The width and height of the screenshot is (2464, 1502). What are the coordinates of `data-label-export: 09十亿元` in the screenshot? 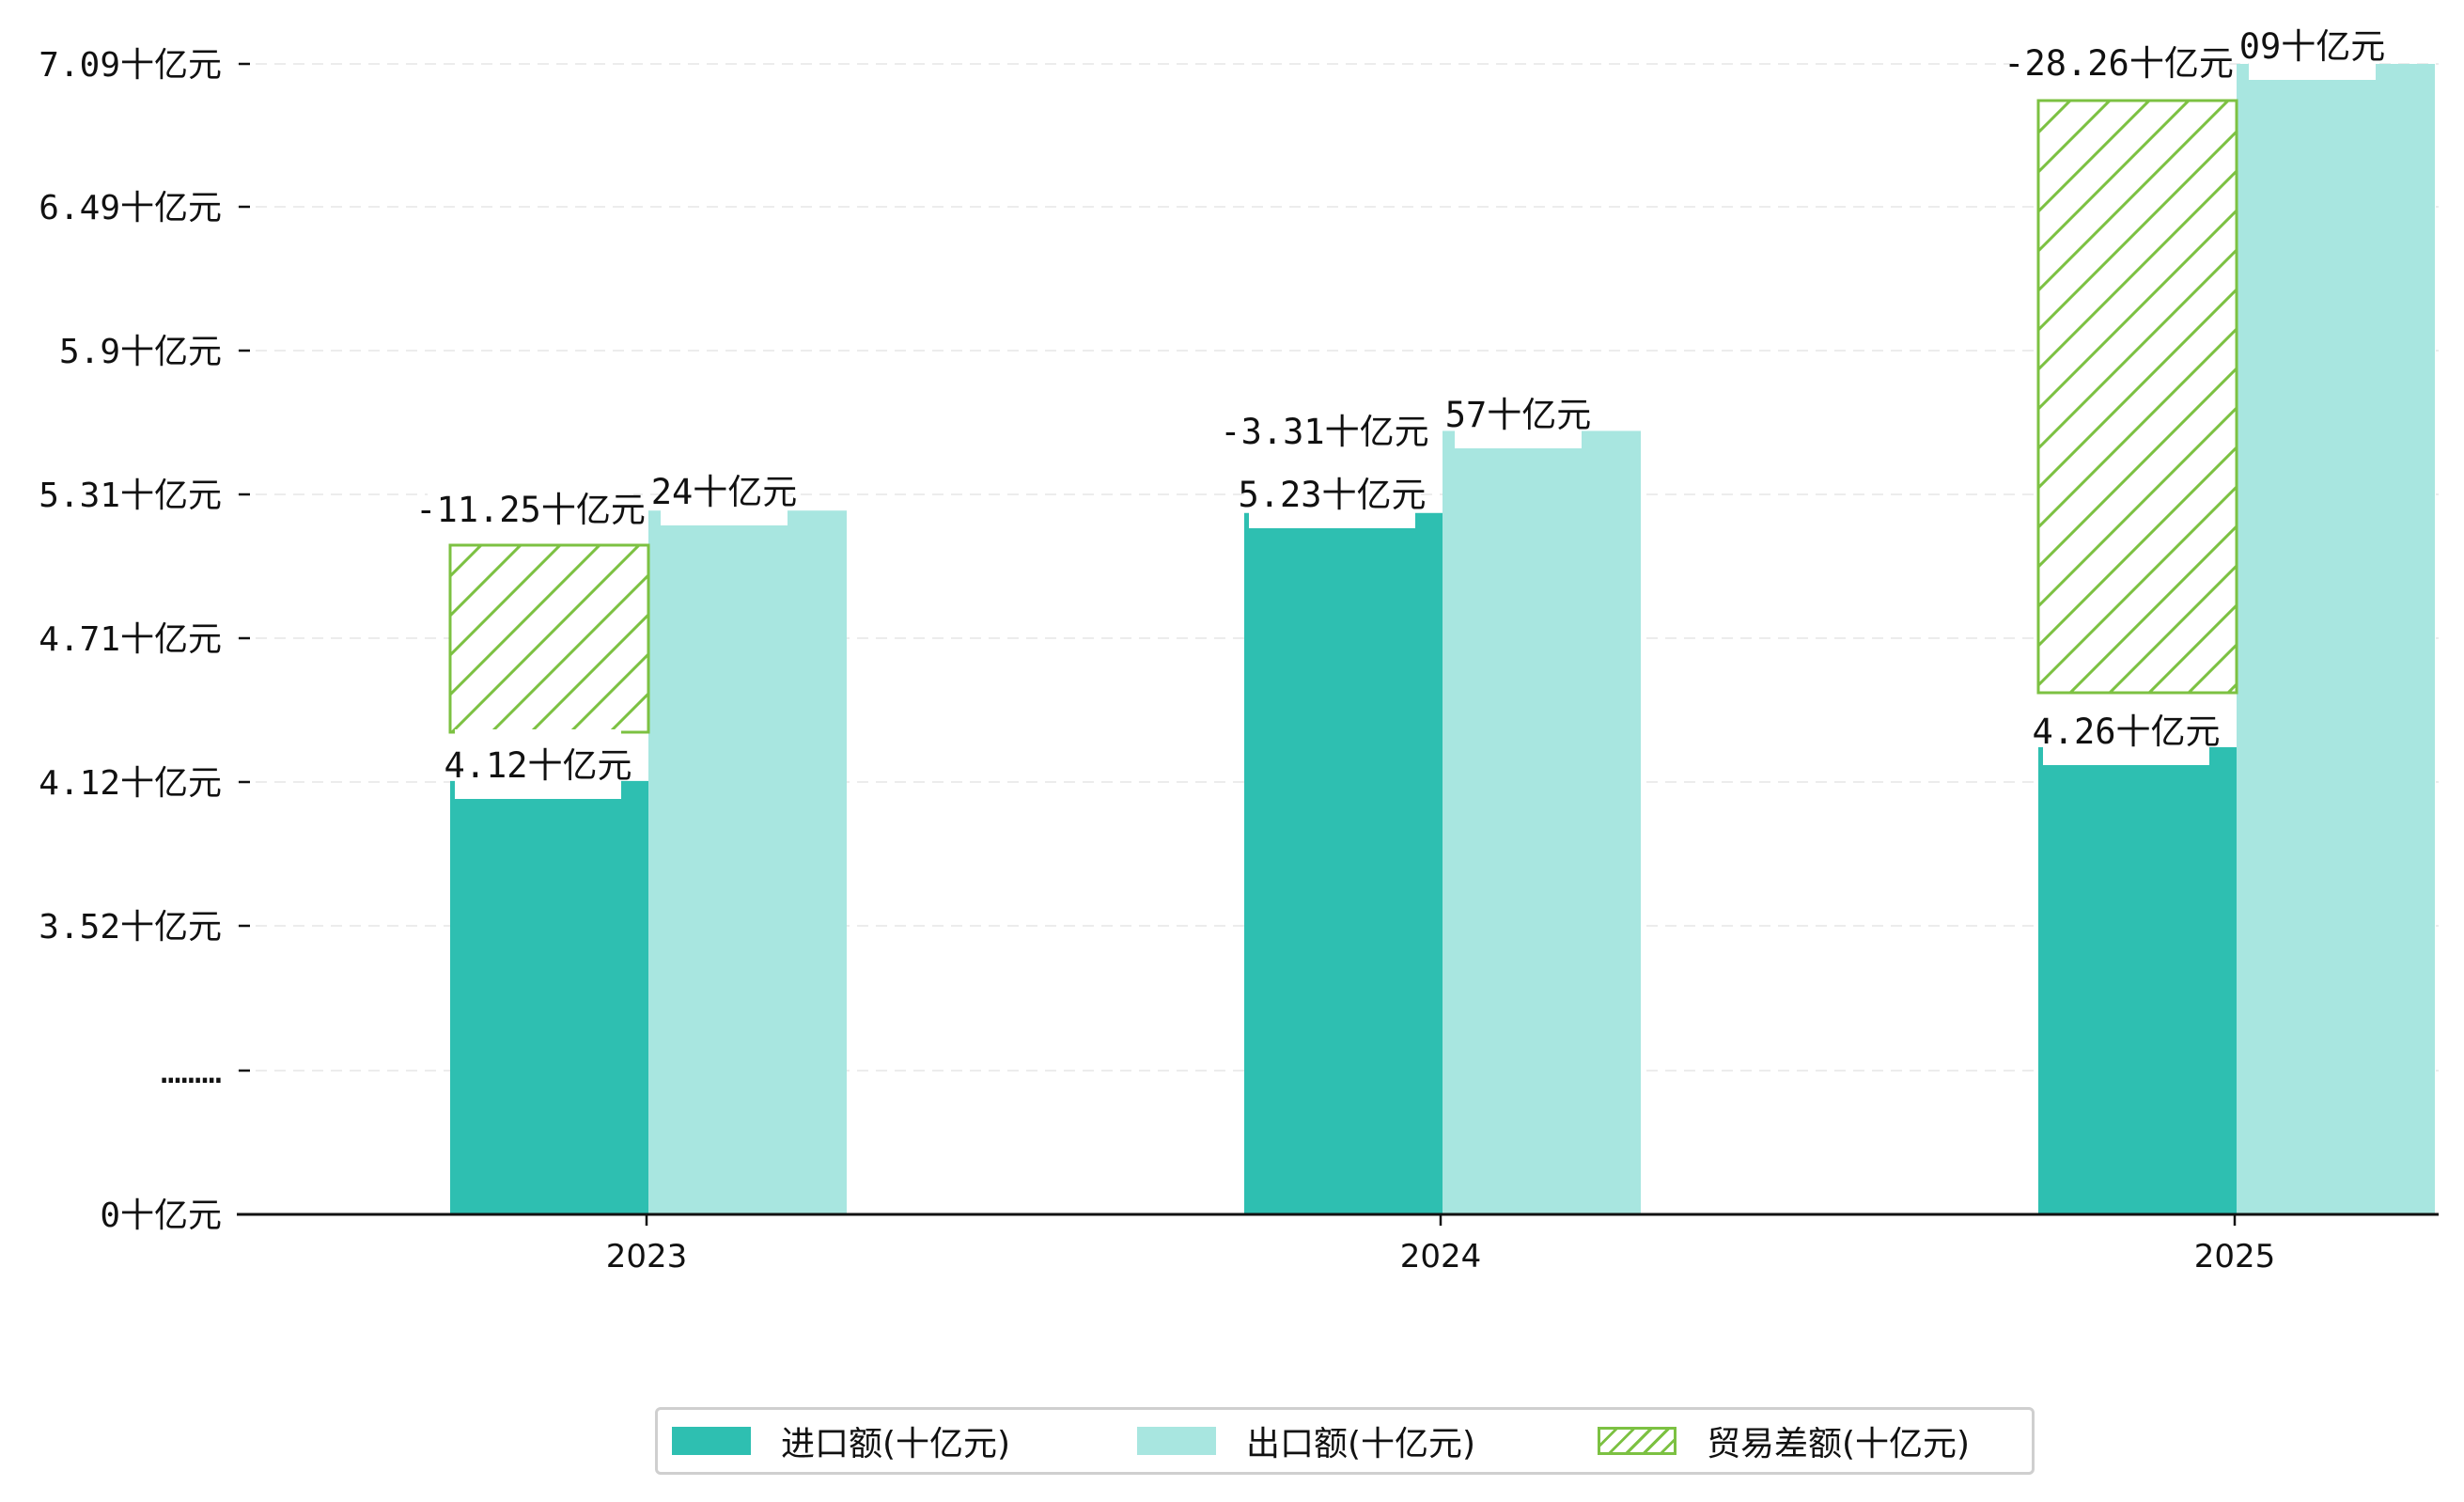 It's located at (2312, 45).